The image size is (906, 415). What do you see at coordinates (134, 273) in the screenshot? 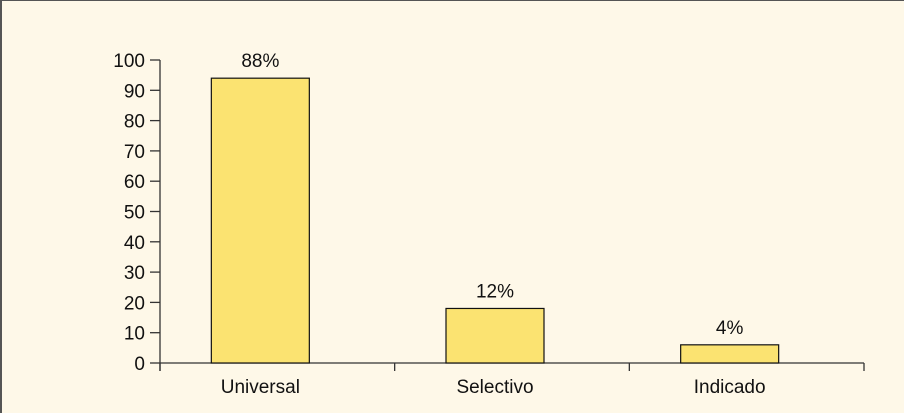
I see `y-tick-label: 30` at bounding box center [134, 273].